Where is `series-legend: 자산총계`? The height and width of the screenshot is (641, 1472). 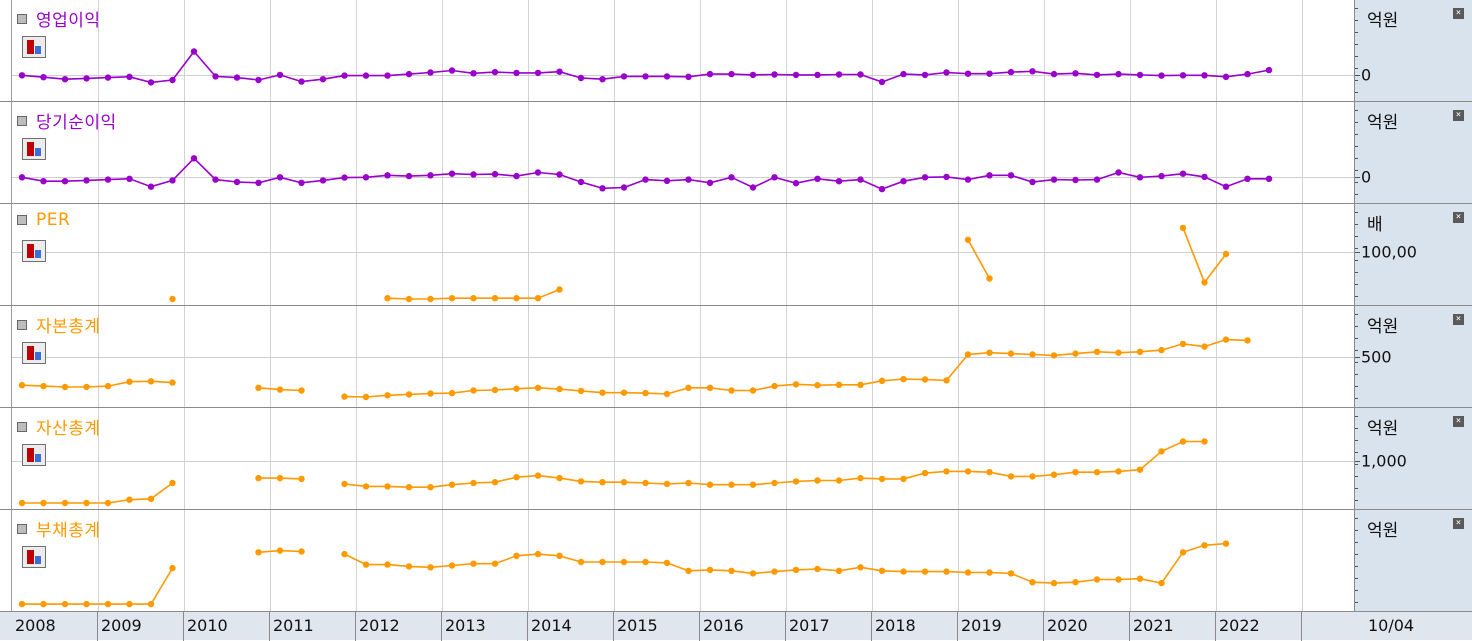
series-legend: 자산총계 is located at coordinates (59, 426).